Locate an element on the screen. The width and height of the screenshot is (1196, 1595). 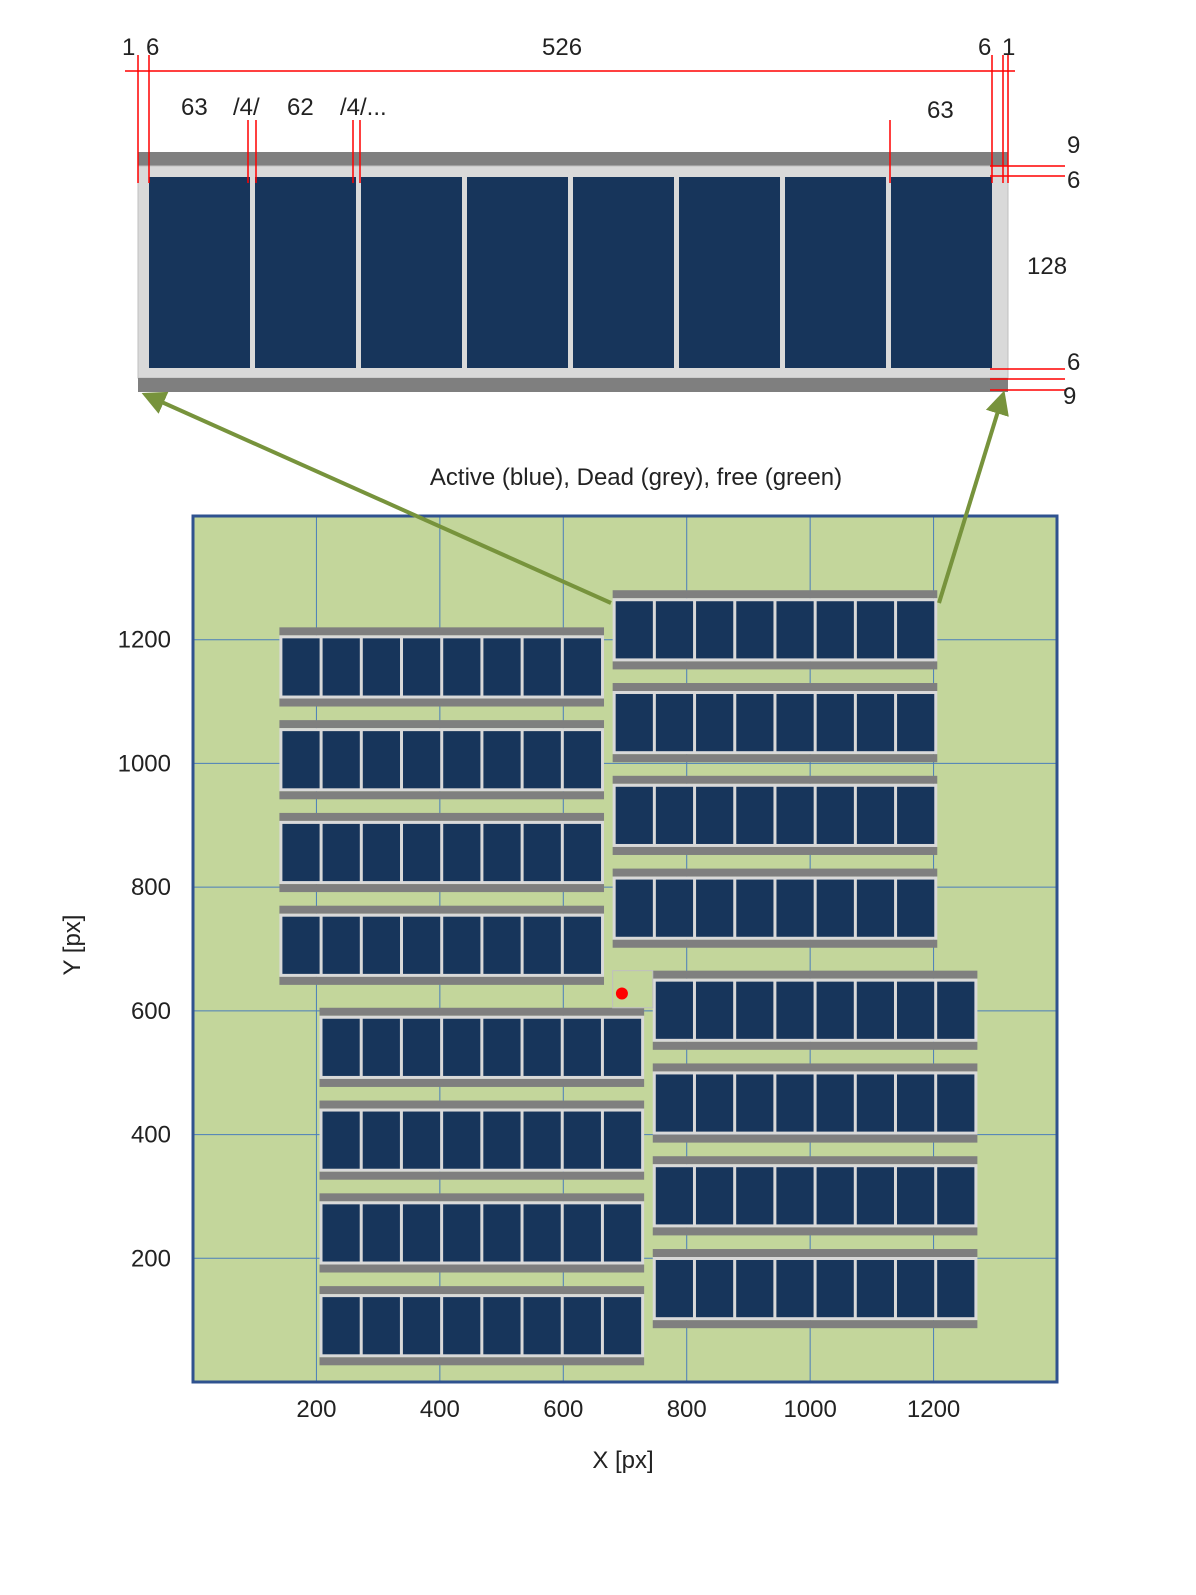
dim-label: 9 is located at coordinates (1073, 145).